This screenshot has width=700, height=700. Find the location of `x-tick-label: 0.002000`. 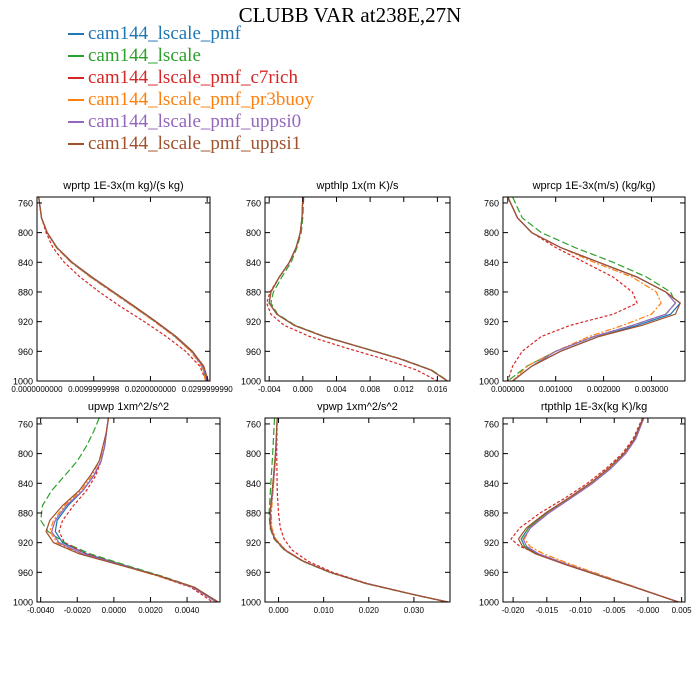

x-tick-label: 0.002000 is located at coordinates (604, 389).